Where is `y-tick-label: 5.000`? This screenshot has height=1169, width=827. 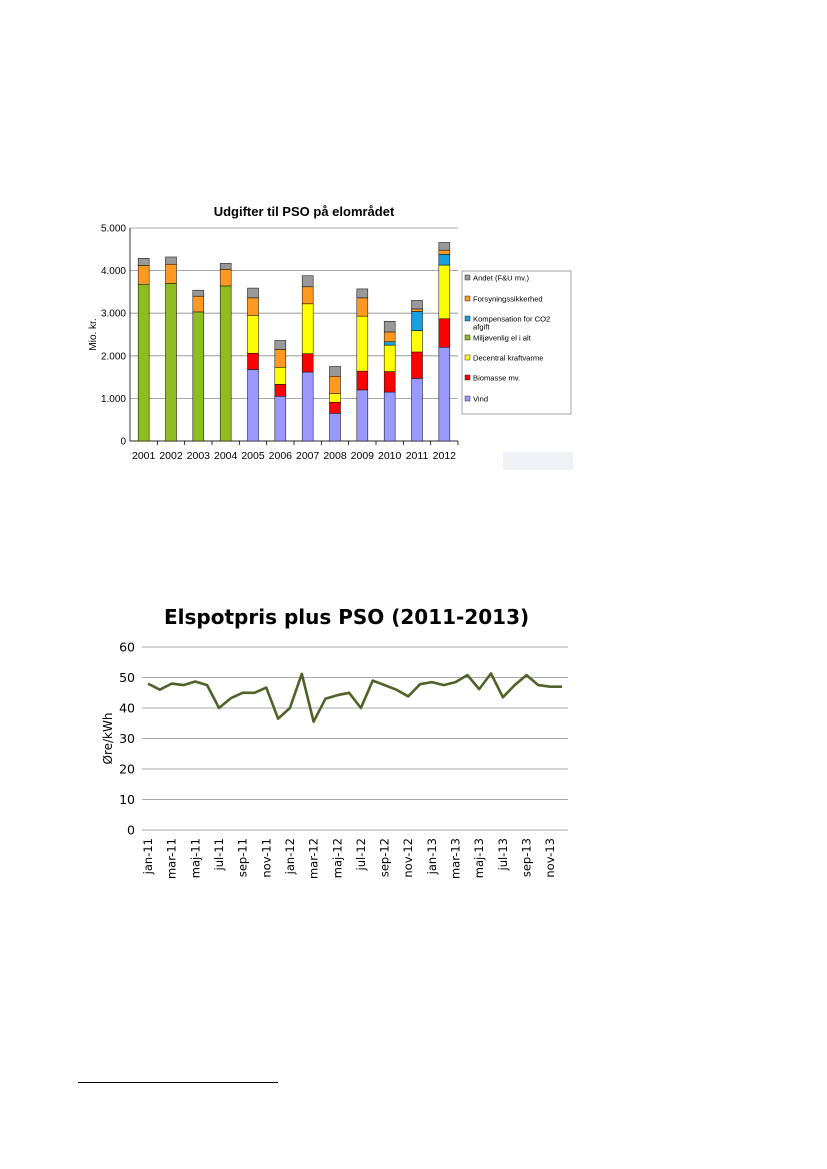 y-tick-label: 5.000 is located at coordinates (113, 229).